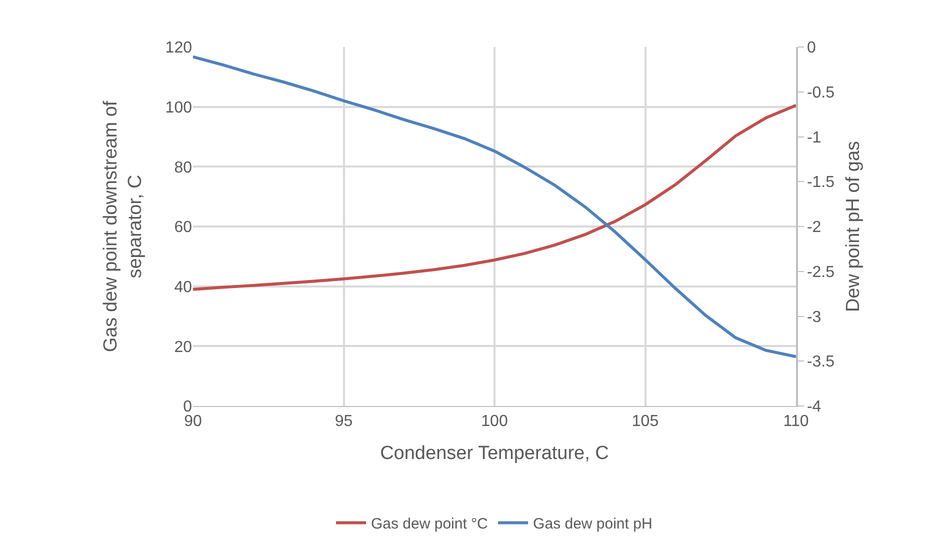 This screenshot has height=554, width=929. I want to click on legend-label: Gas dew point °C, so click(429, 524).